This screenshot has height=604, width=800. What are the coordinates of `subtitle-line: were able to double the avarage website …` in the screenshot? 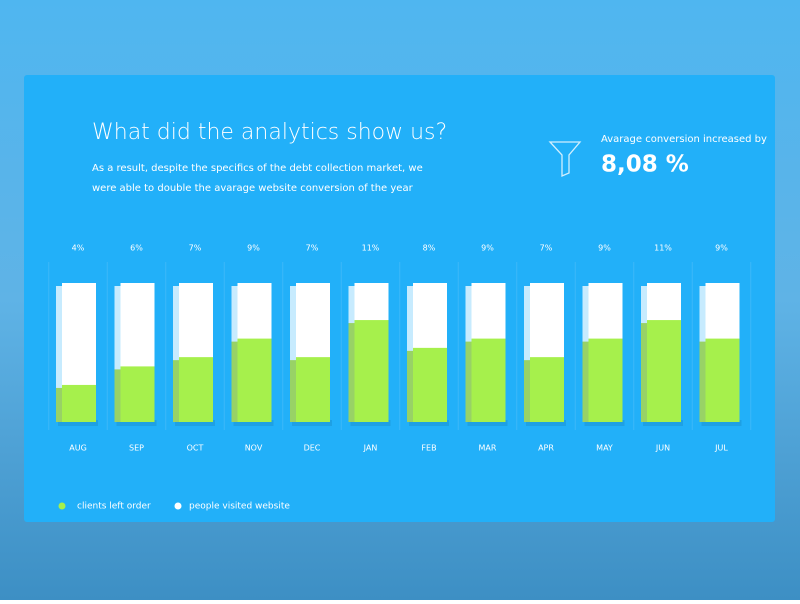 It's located at (253, 188).